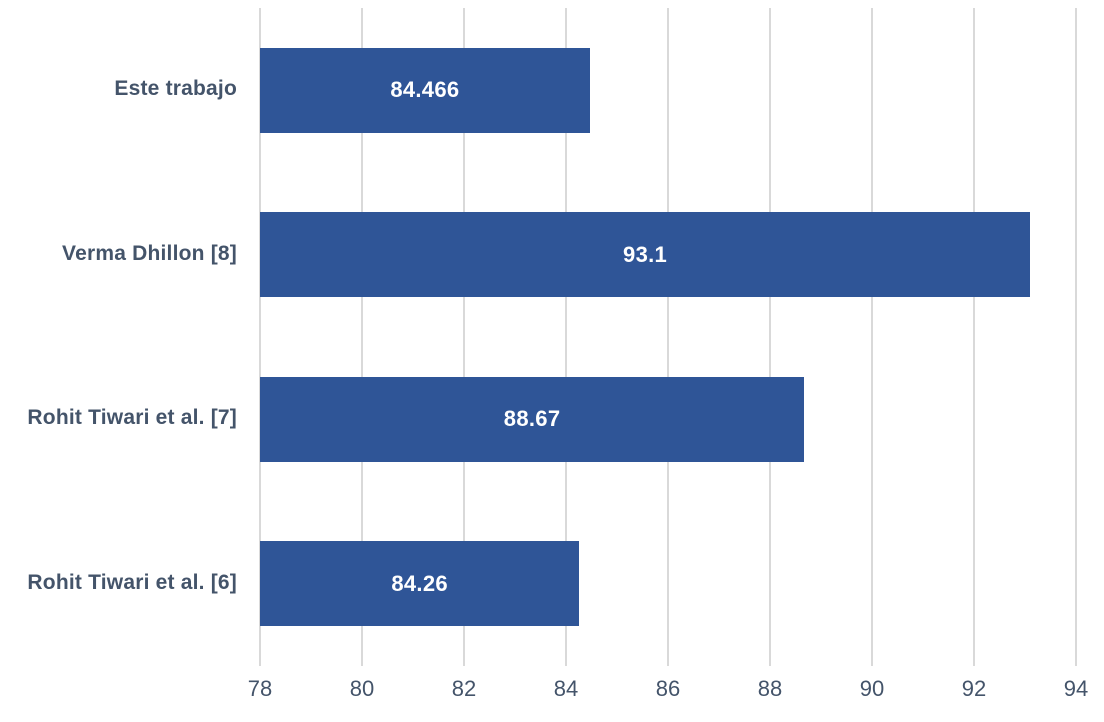 This screenshot has height=722, width=1104. Describe the element at coordinates (872, 688) in the screenshot. I see `x-axis-tick-label: 90` at that location.